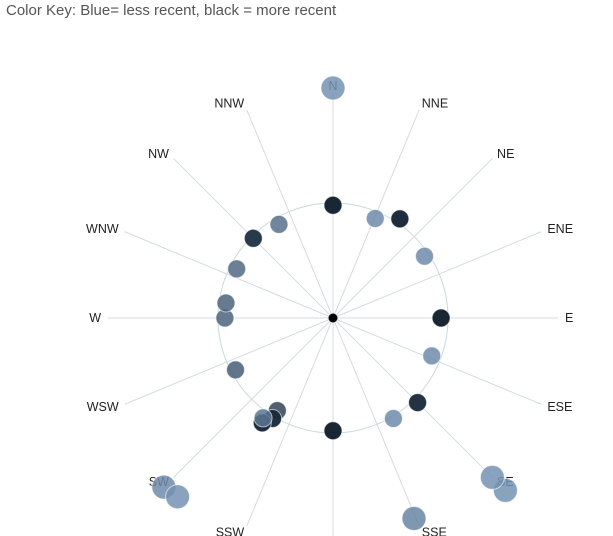 This screenshot has width=613, height=536. I want to click on spoke-wsw, so click(229, 361).